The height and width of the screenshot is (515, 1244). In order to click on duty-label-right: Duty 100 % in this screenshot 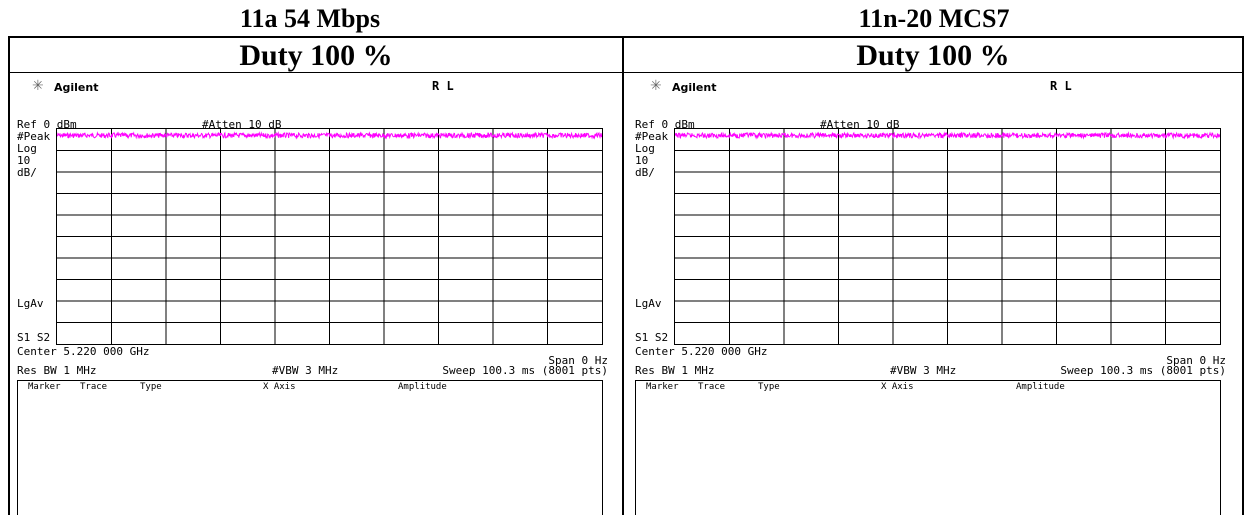, I will do `click(933, 55)`.